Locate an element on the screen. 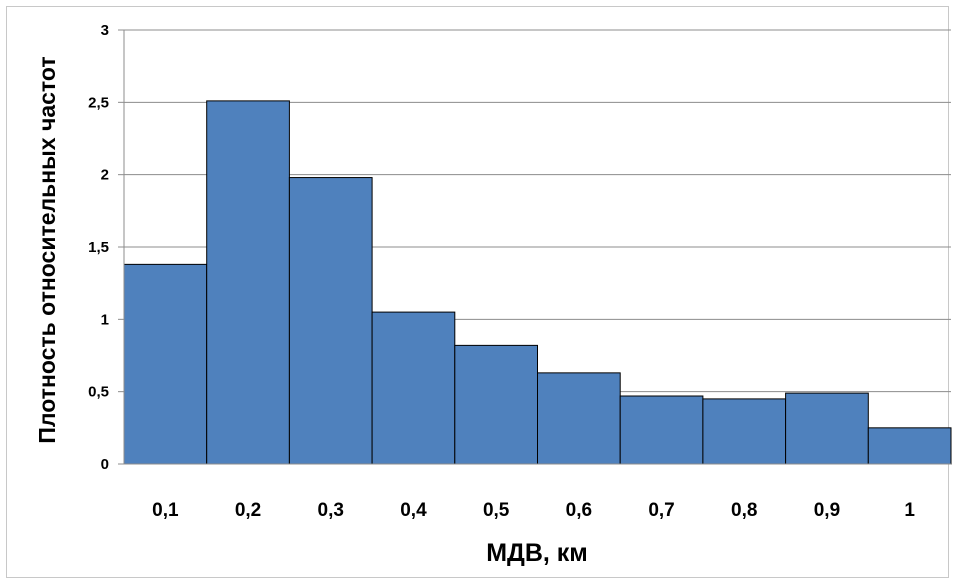 This screenshot has height=583, width=954. x-axis-title: МДВ, км is located at coordinates (537, 553).